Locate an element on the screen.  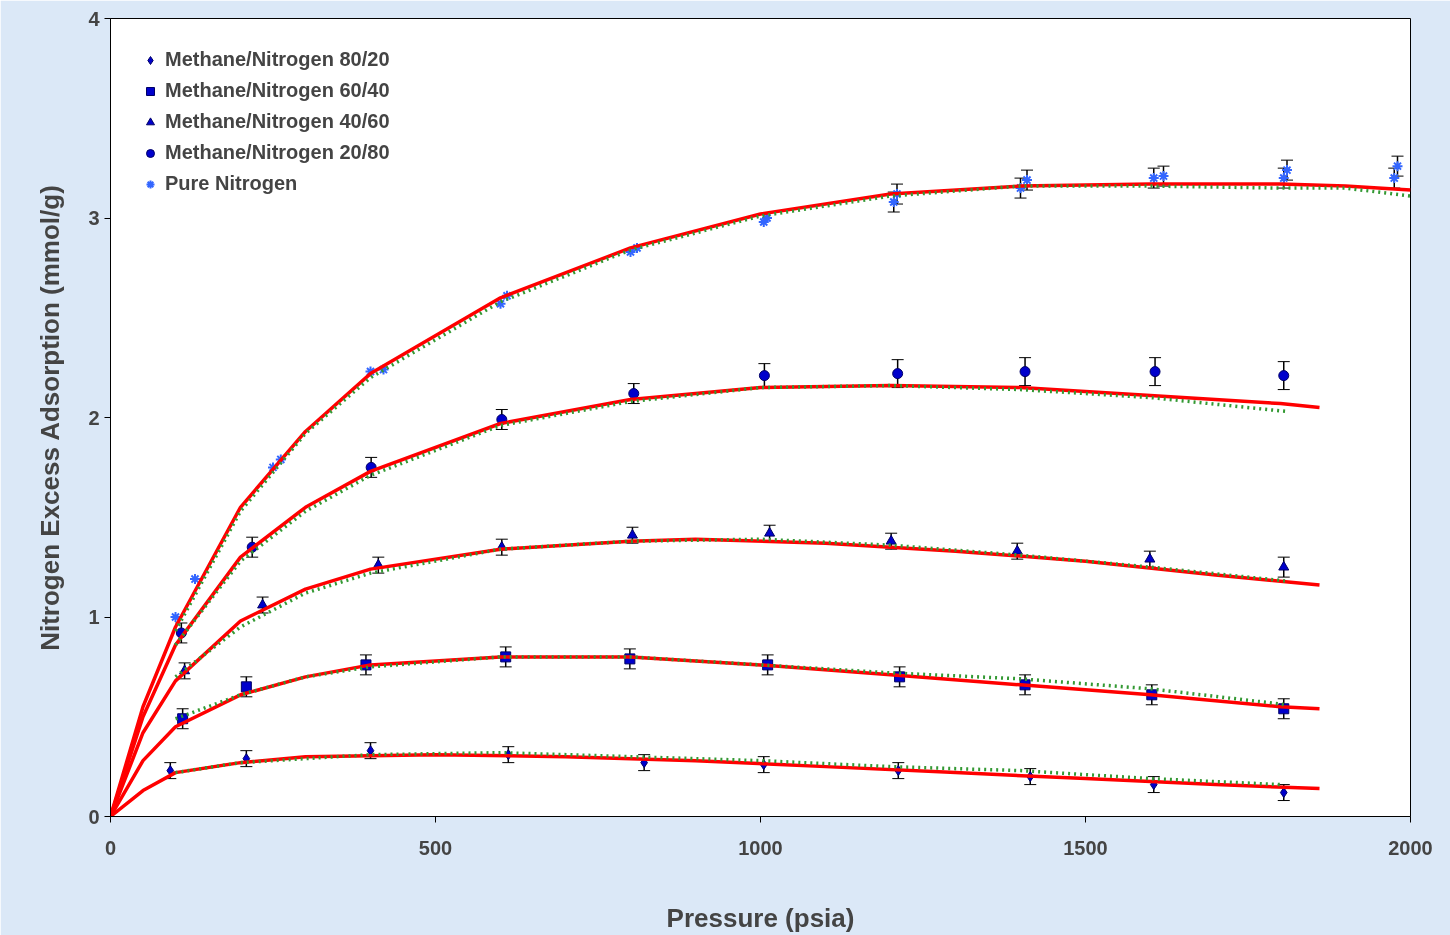
x-axis-title: Pressure (psia) is located at coordinates (760, 917).